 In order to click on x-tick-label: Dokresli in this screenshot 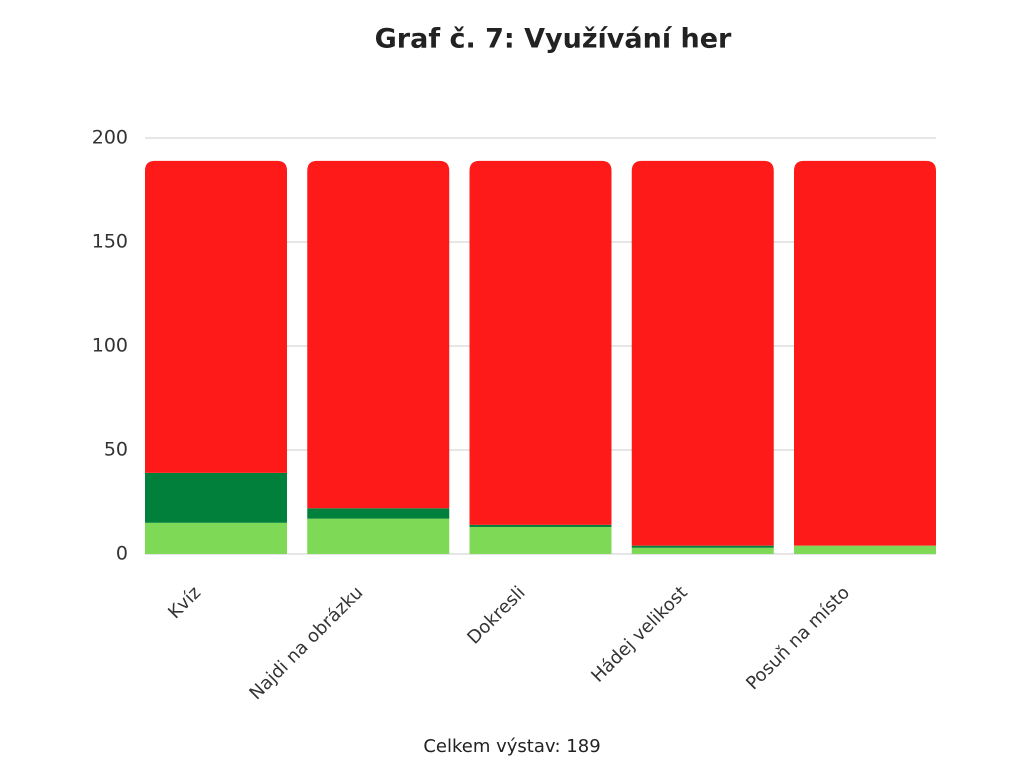, I will do `click(496, 615)`.